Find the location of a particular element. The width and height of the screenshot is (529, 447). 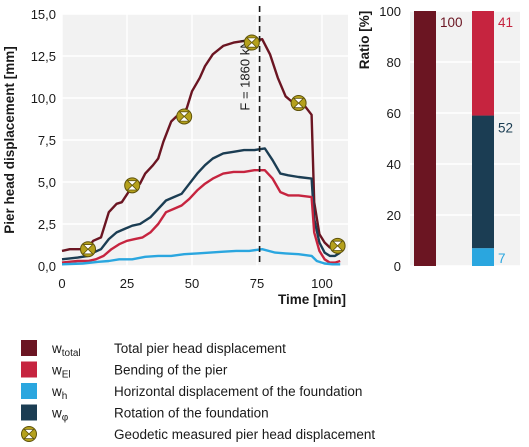

legend-text: Geodetic measured pier head displacement is located at coordinates (244, 434).